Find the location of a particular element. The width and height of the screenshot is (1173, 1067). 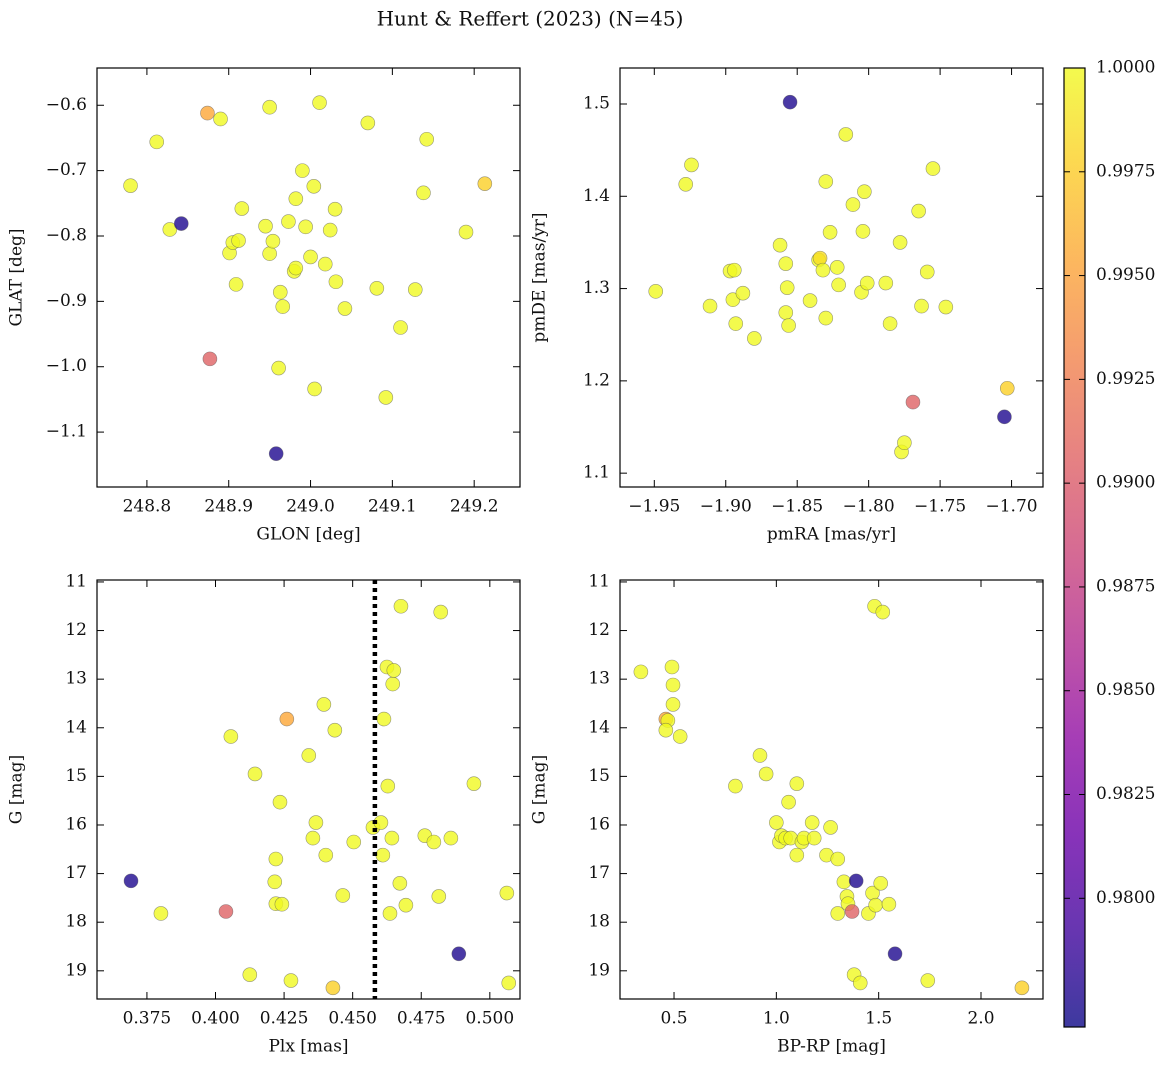

y-tick-label: −1.1 is located at coordinates (66, 432).